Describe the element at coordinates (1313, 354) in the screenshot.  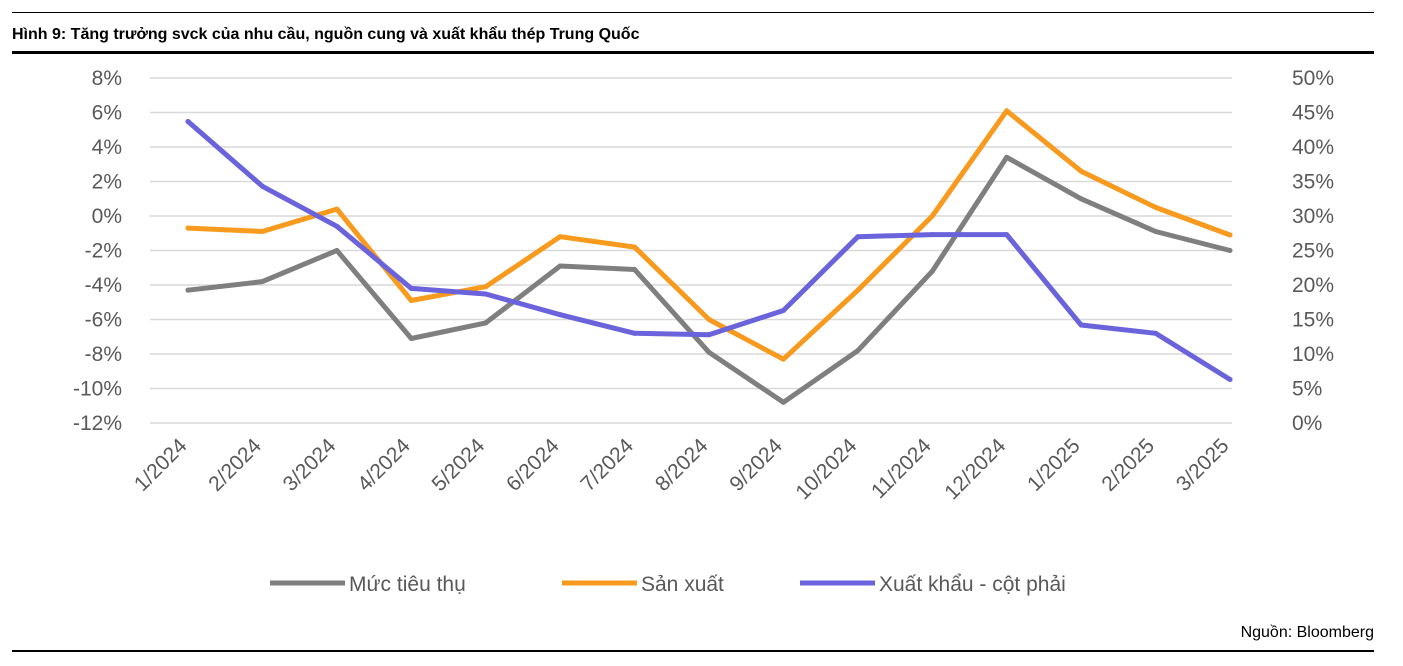
I see `y-right-tick-label: 10%` at that location.